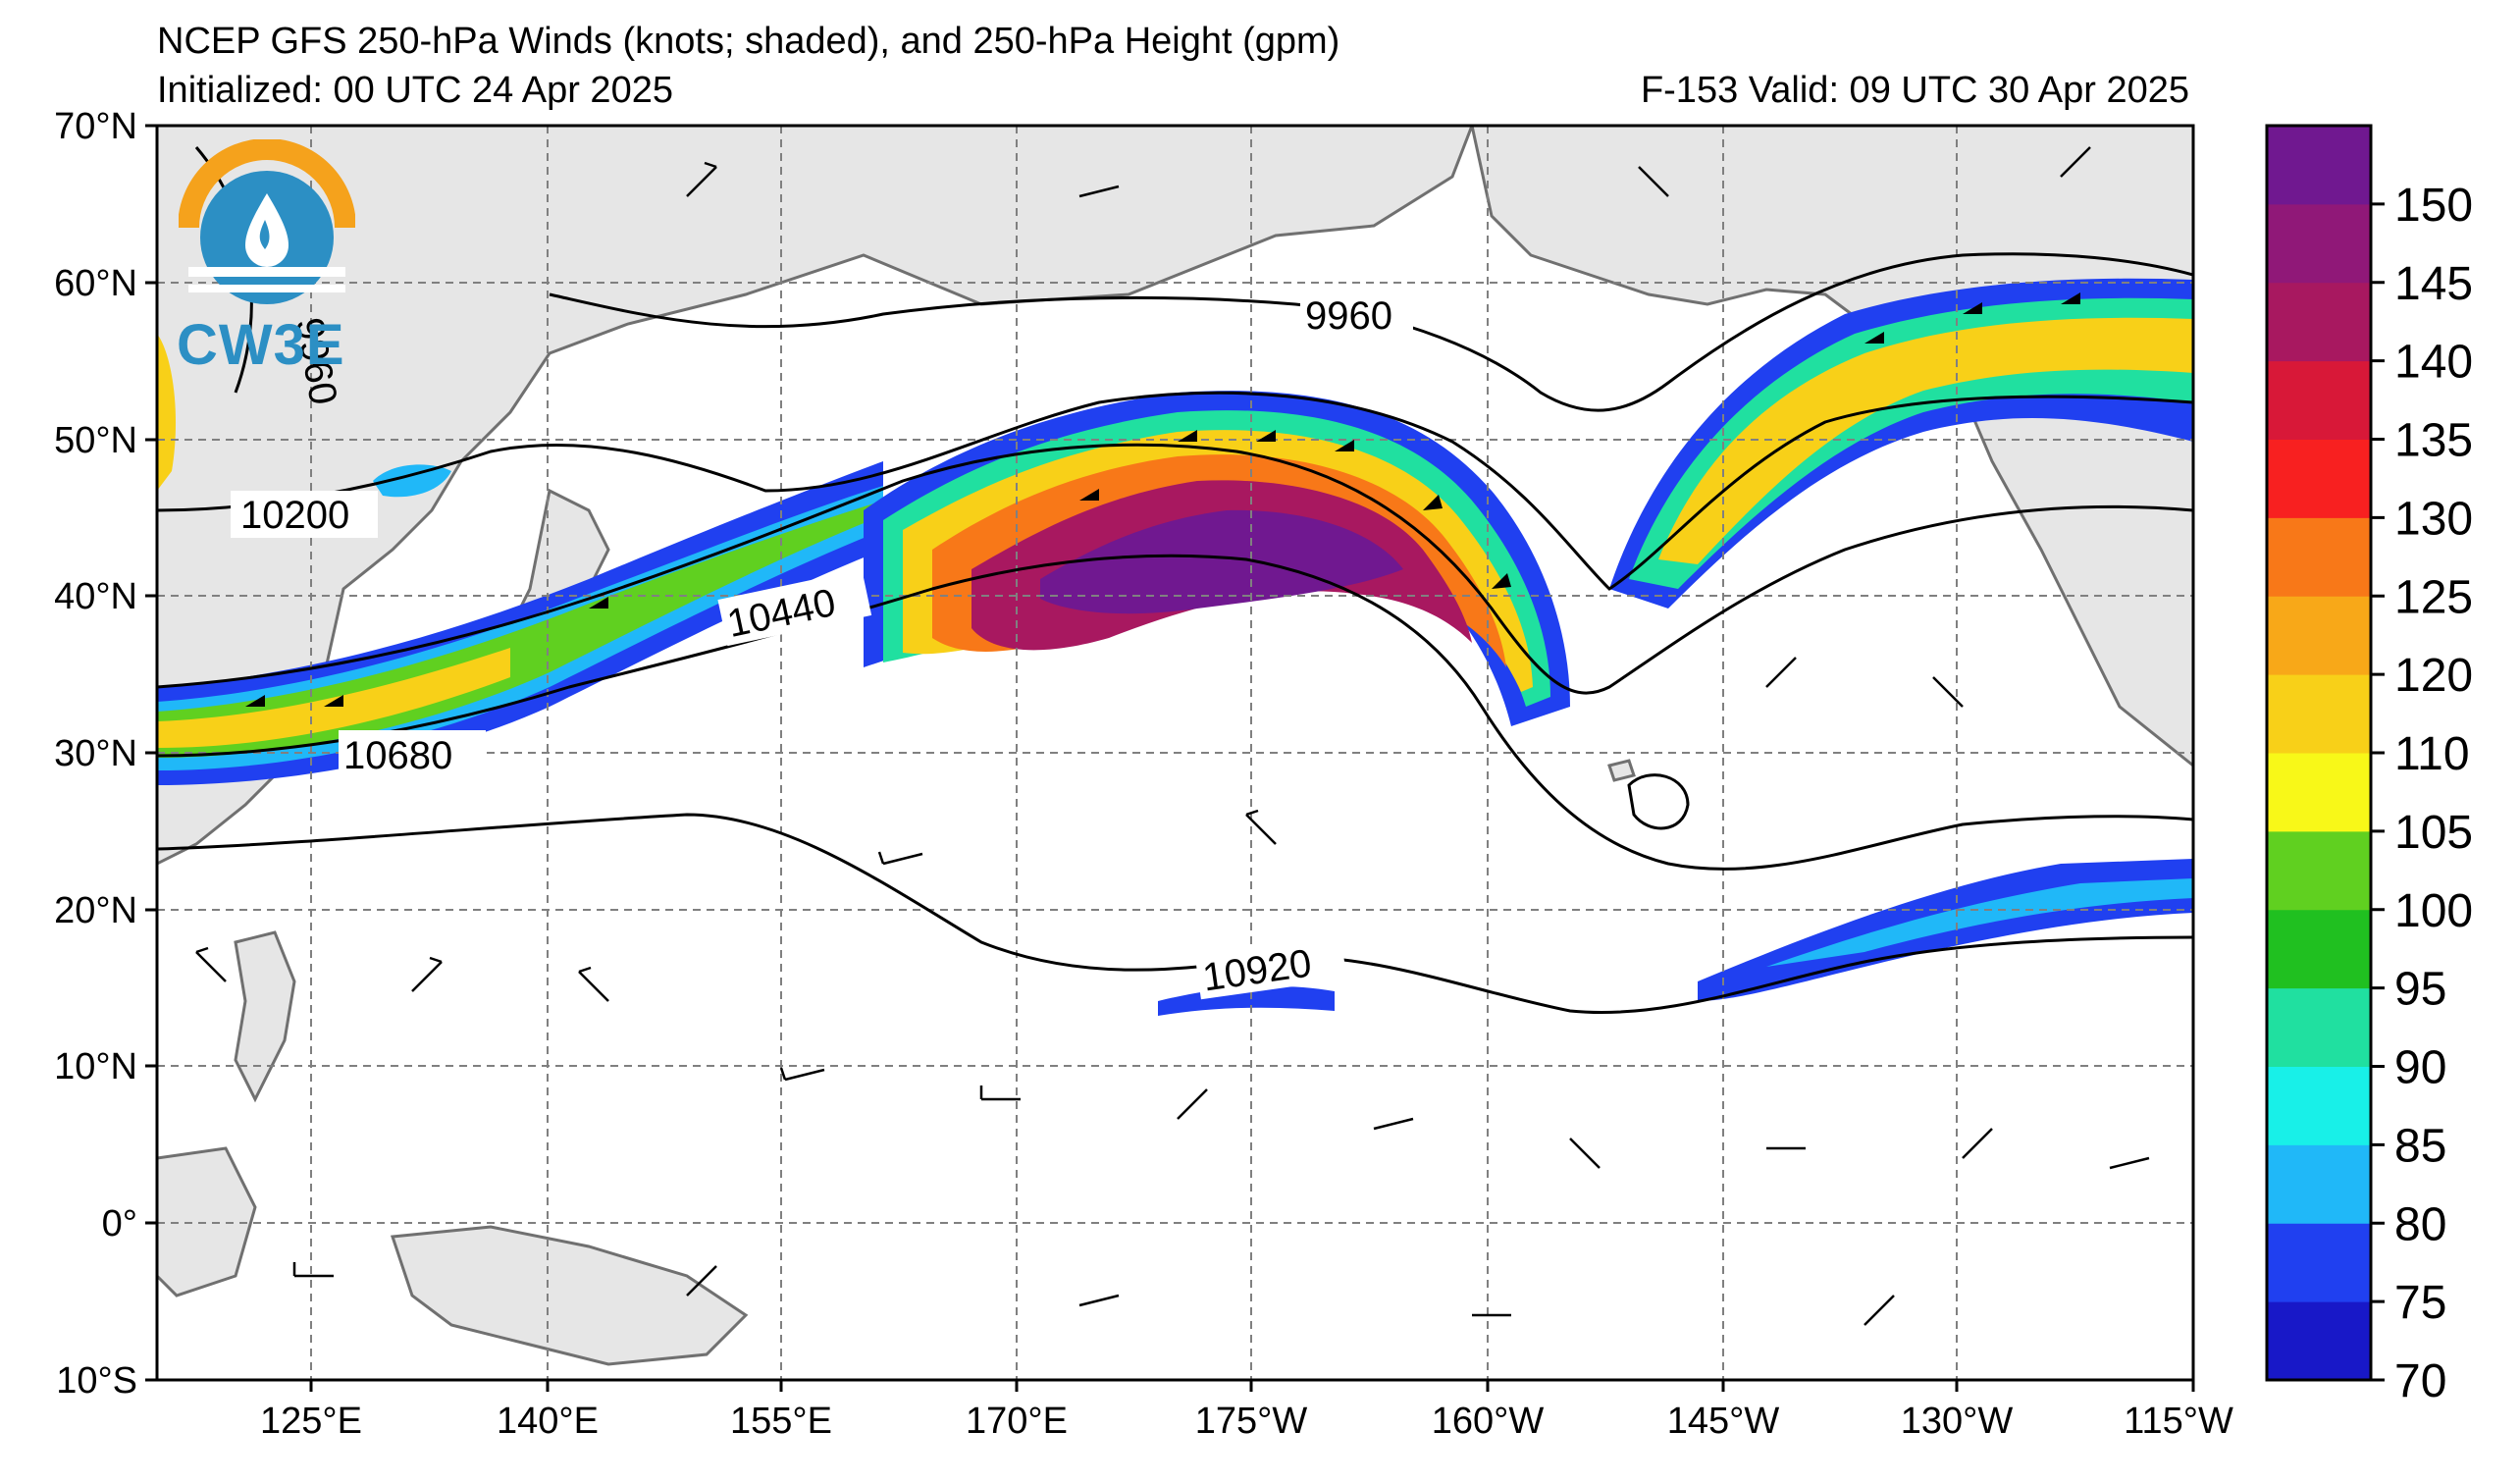 The image size is (2520, 1483). What do you see at coordinates (95, 441) in the screenshot?
I see `lat-label-50n: 50°N` at bounding box center [95, 441].